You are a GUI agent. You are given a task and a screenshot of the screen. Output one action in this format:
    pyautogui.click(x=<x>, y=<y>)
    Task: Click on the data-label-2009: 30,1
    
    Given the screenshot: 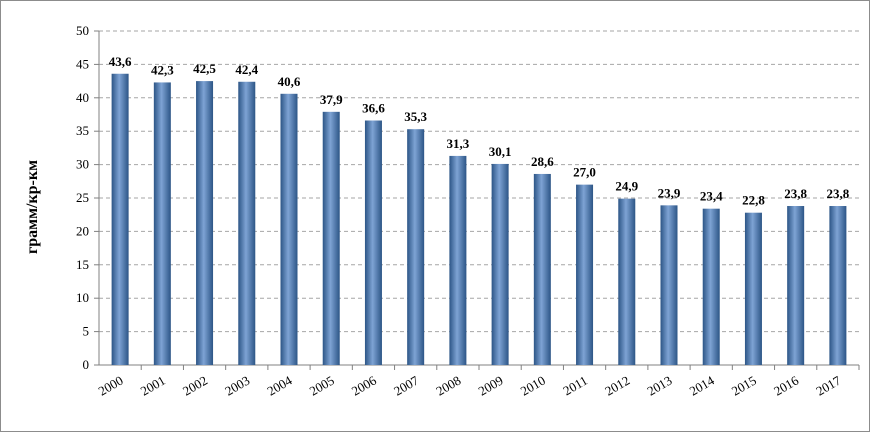 What is the action you would take?
    pyautogui.click(x=500, y=151)
    